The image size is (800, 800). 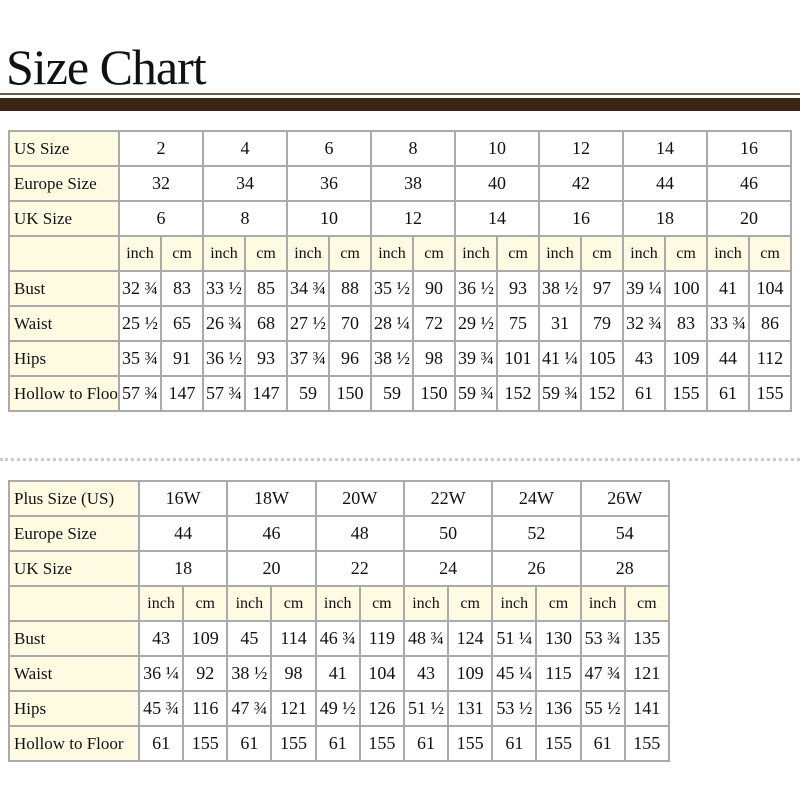 What do you see at coordinates (381, 673) in the screenshot?
I see `table-cell: 104` at bounding box center [381, 673].